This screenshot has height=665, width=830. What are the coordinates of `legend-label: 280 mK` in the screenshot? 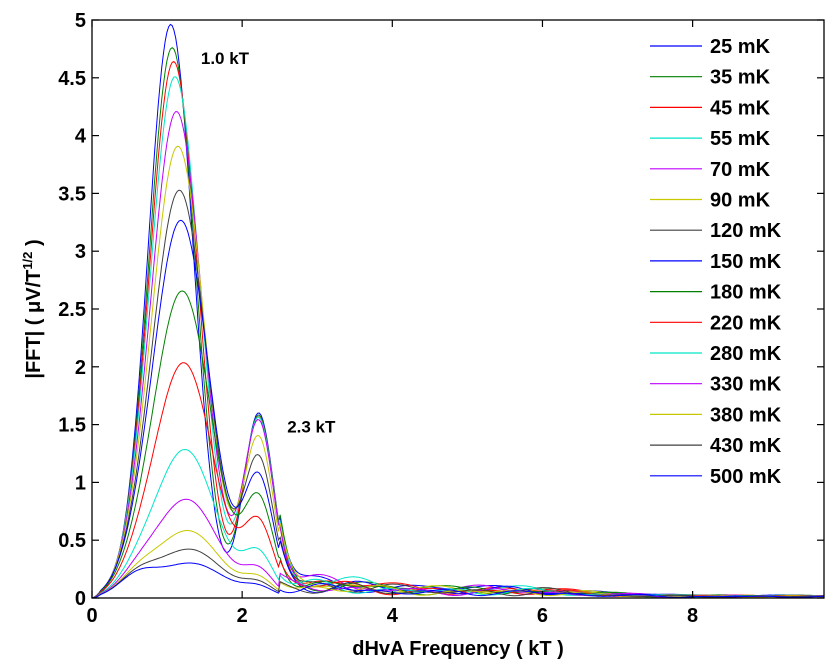 It's located at (746, 354).